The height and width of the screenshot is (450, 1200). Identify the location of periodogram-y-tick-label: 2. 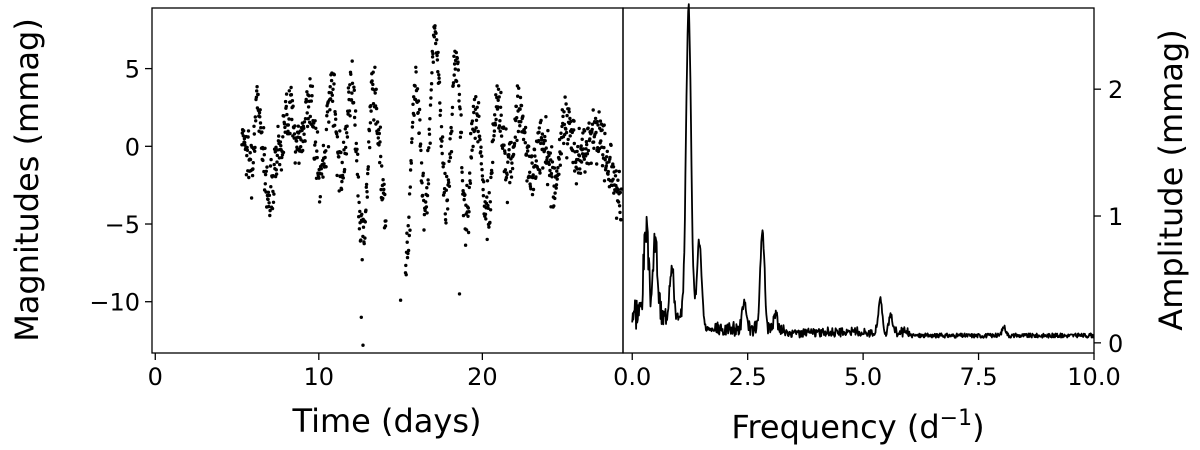
(1115, 90).